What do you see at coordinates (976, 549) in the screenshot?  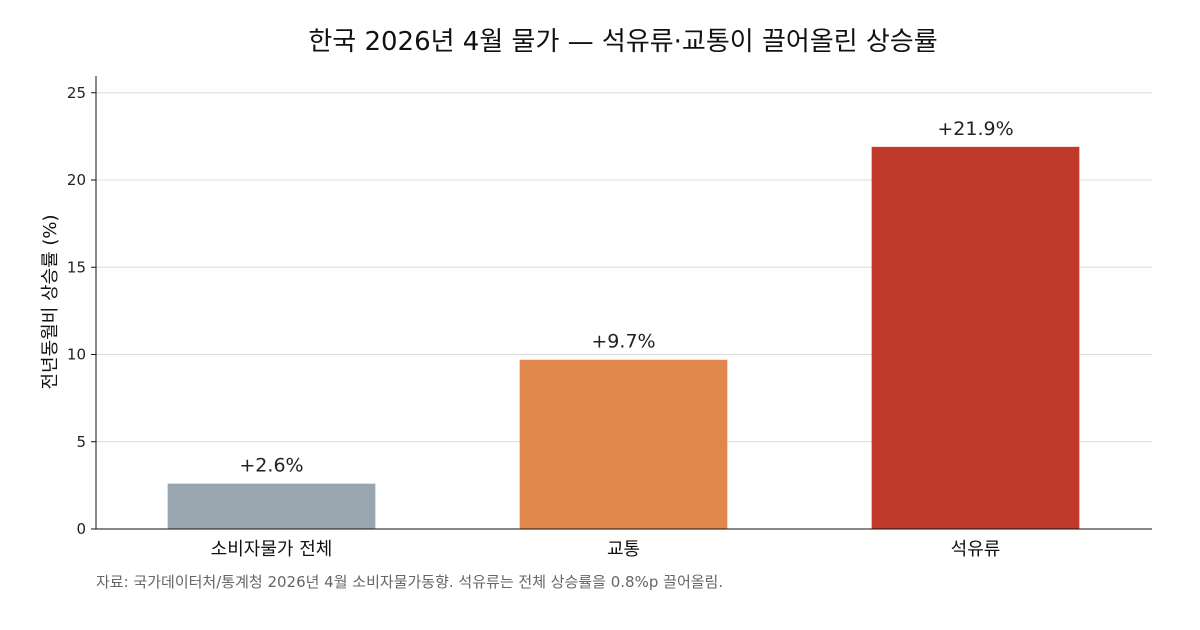 I see `x-category-label: 석유류` at bounding box center [976, 549].